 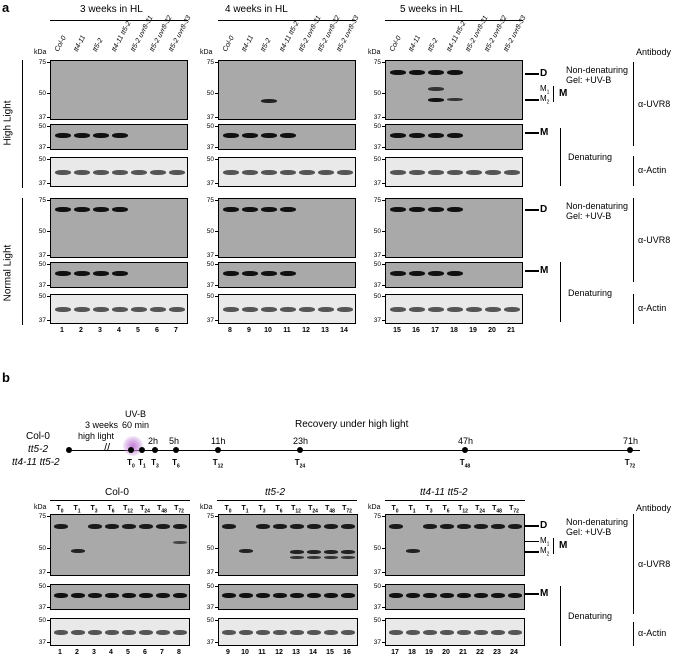 What do you see at coordinates (119, 228) in the screenshot?
I see `blot-a-normal-nondenat-g1` at bounding box center [119, 228].